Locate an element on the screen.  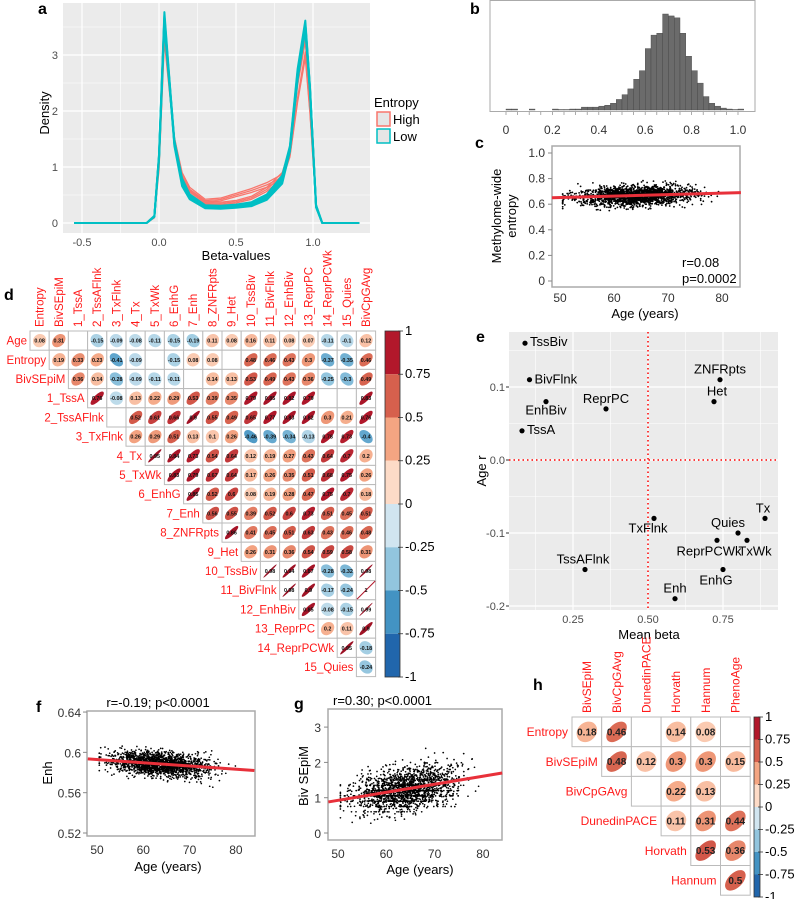
correlation-value: 0.46 is located at coordinates (347, 534).